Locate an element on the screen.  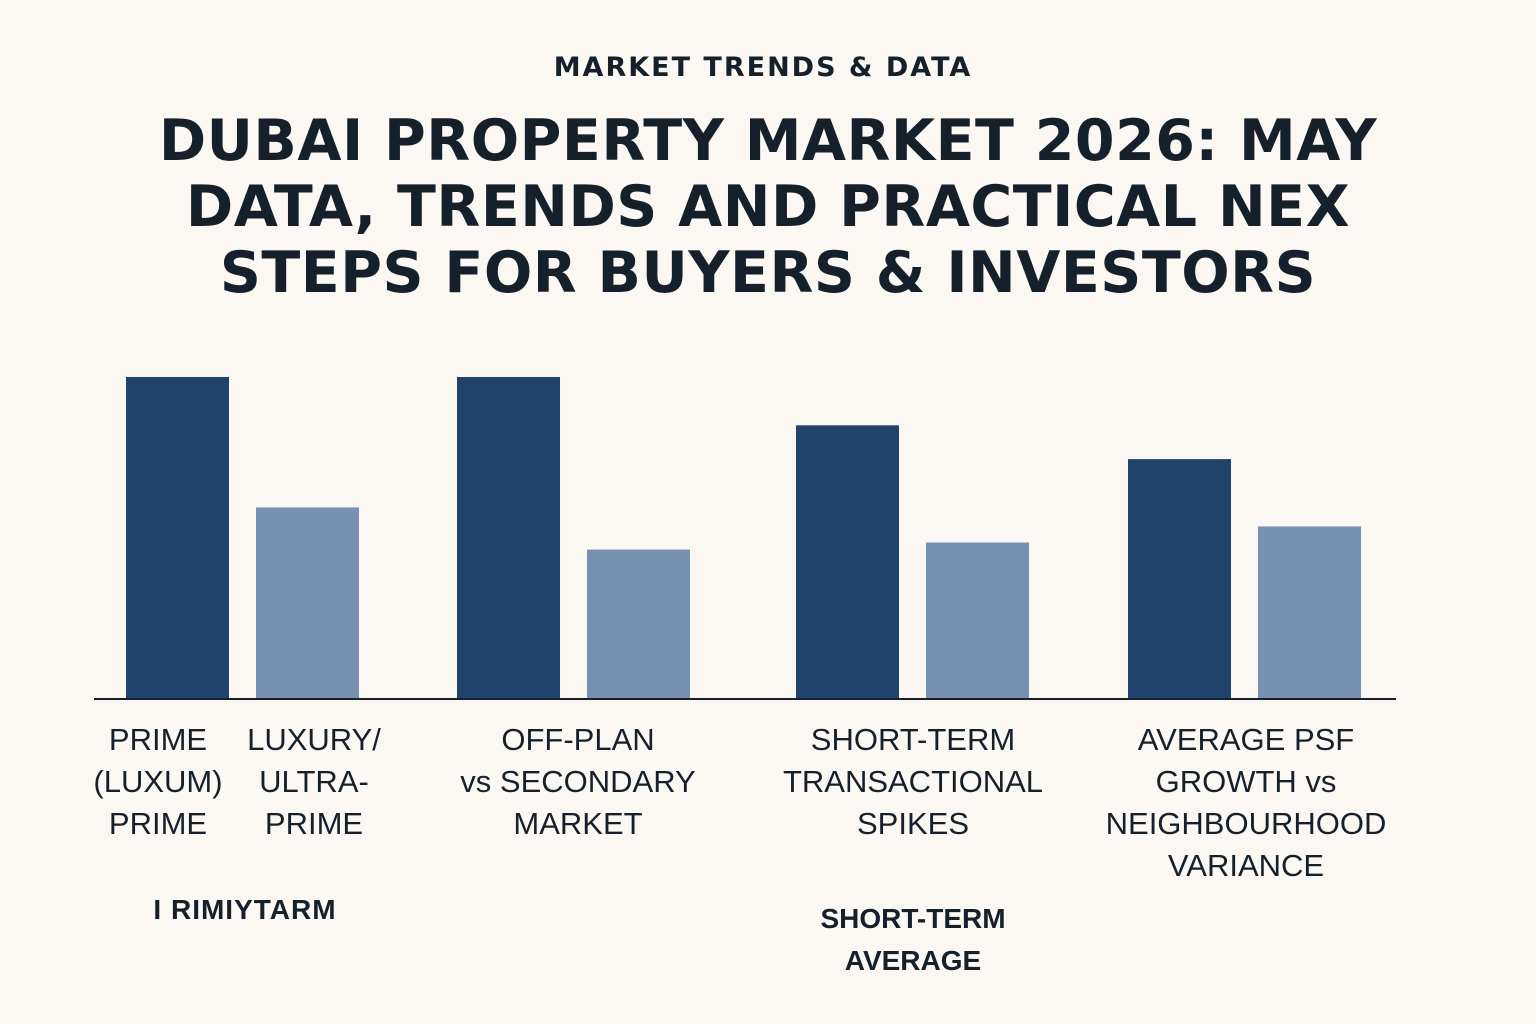
label-line: (LUXUM) is located at coordinates (158, 781).